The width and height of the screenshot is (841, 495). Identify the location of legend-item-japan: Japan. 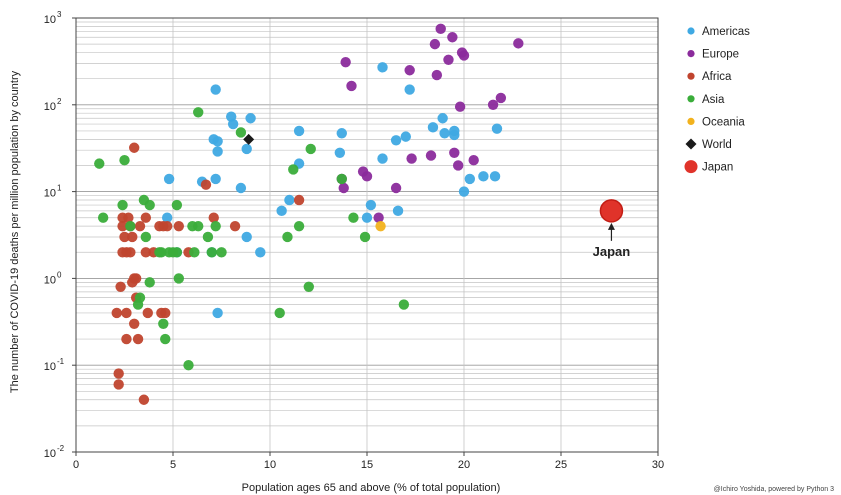
(708, 167).